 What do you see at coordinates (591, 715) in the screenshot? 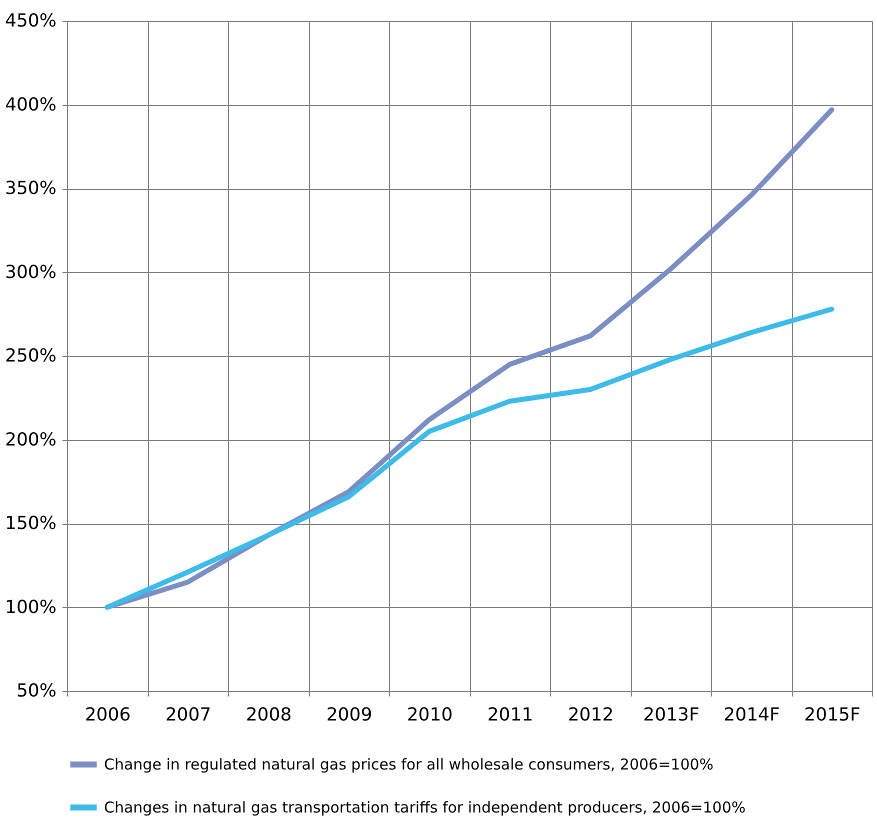
I see `x-tick-label: 2012` at bounding box center [591, 715].